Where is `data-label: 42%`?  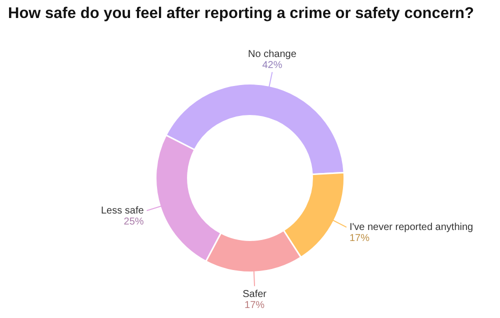
data-label: 42% is located at coordinates (272, 65).